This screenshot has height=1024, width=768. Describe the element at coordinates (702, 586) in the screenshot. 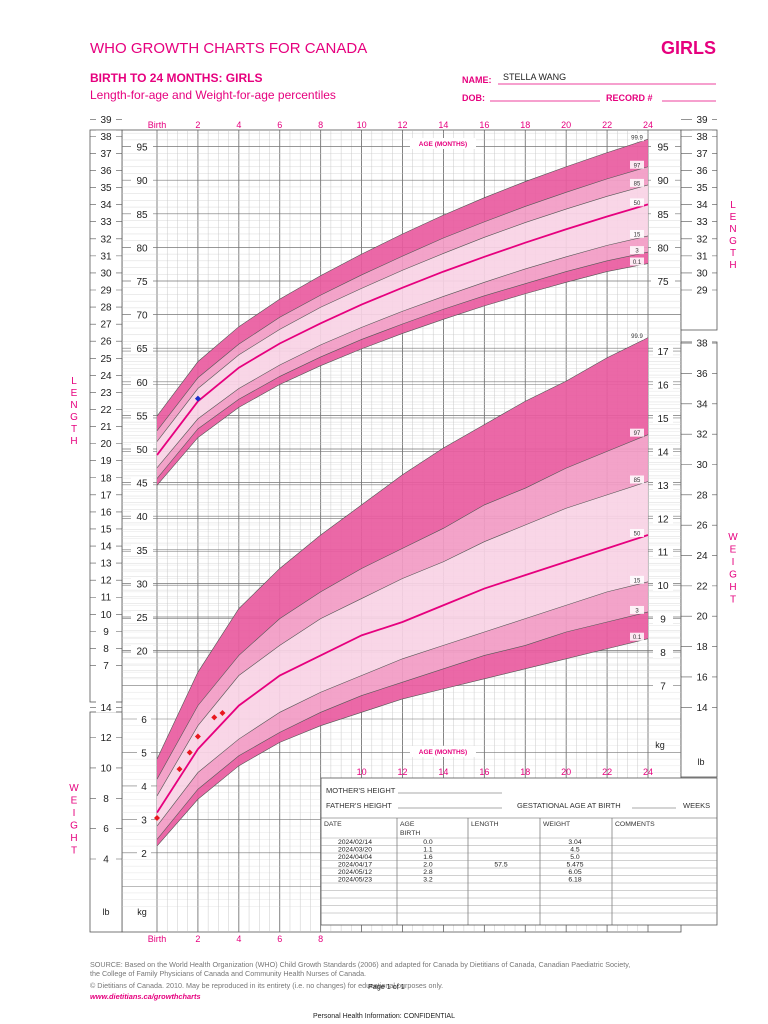

I see `right-lb-tick: 22` at that location.